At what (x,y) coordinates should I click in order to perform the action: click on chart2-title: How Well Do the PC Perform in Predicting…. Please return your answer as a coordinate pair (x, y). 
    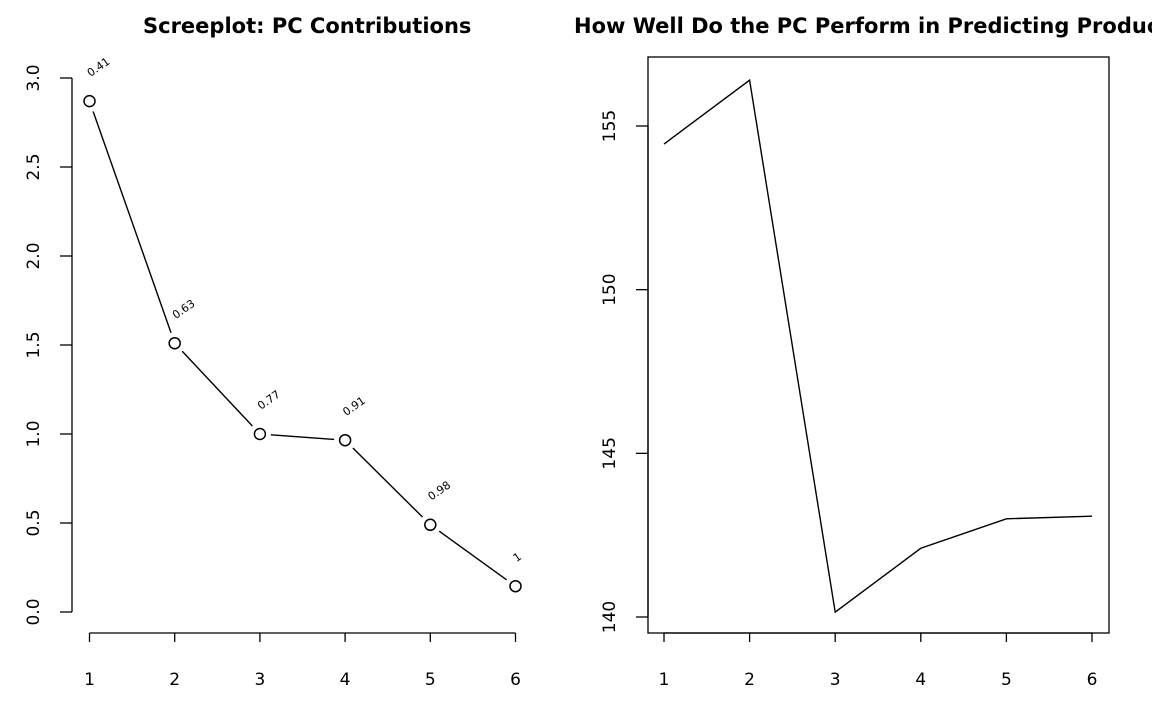
    Looking at the image, I should click on (863, 26).